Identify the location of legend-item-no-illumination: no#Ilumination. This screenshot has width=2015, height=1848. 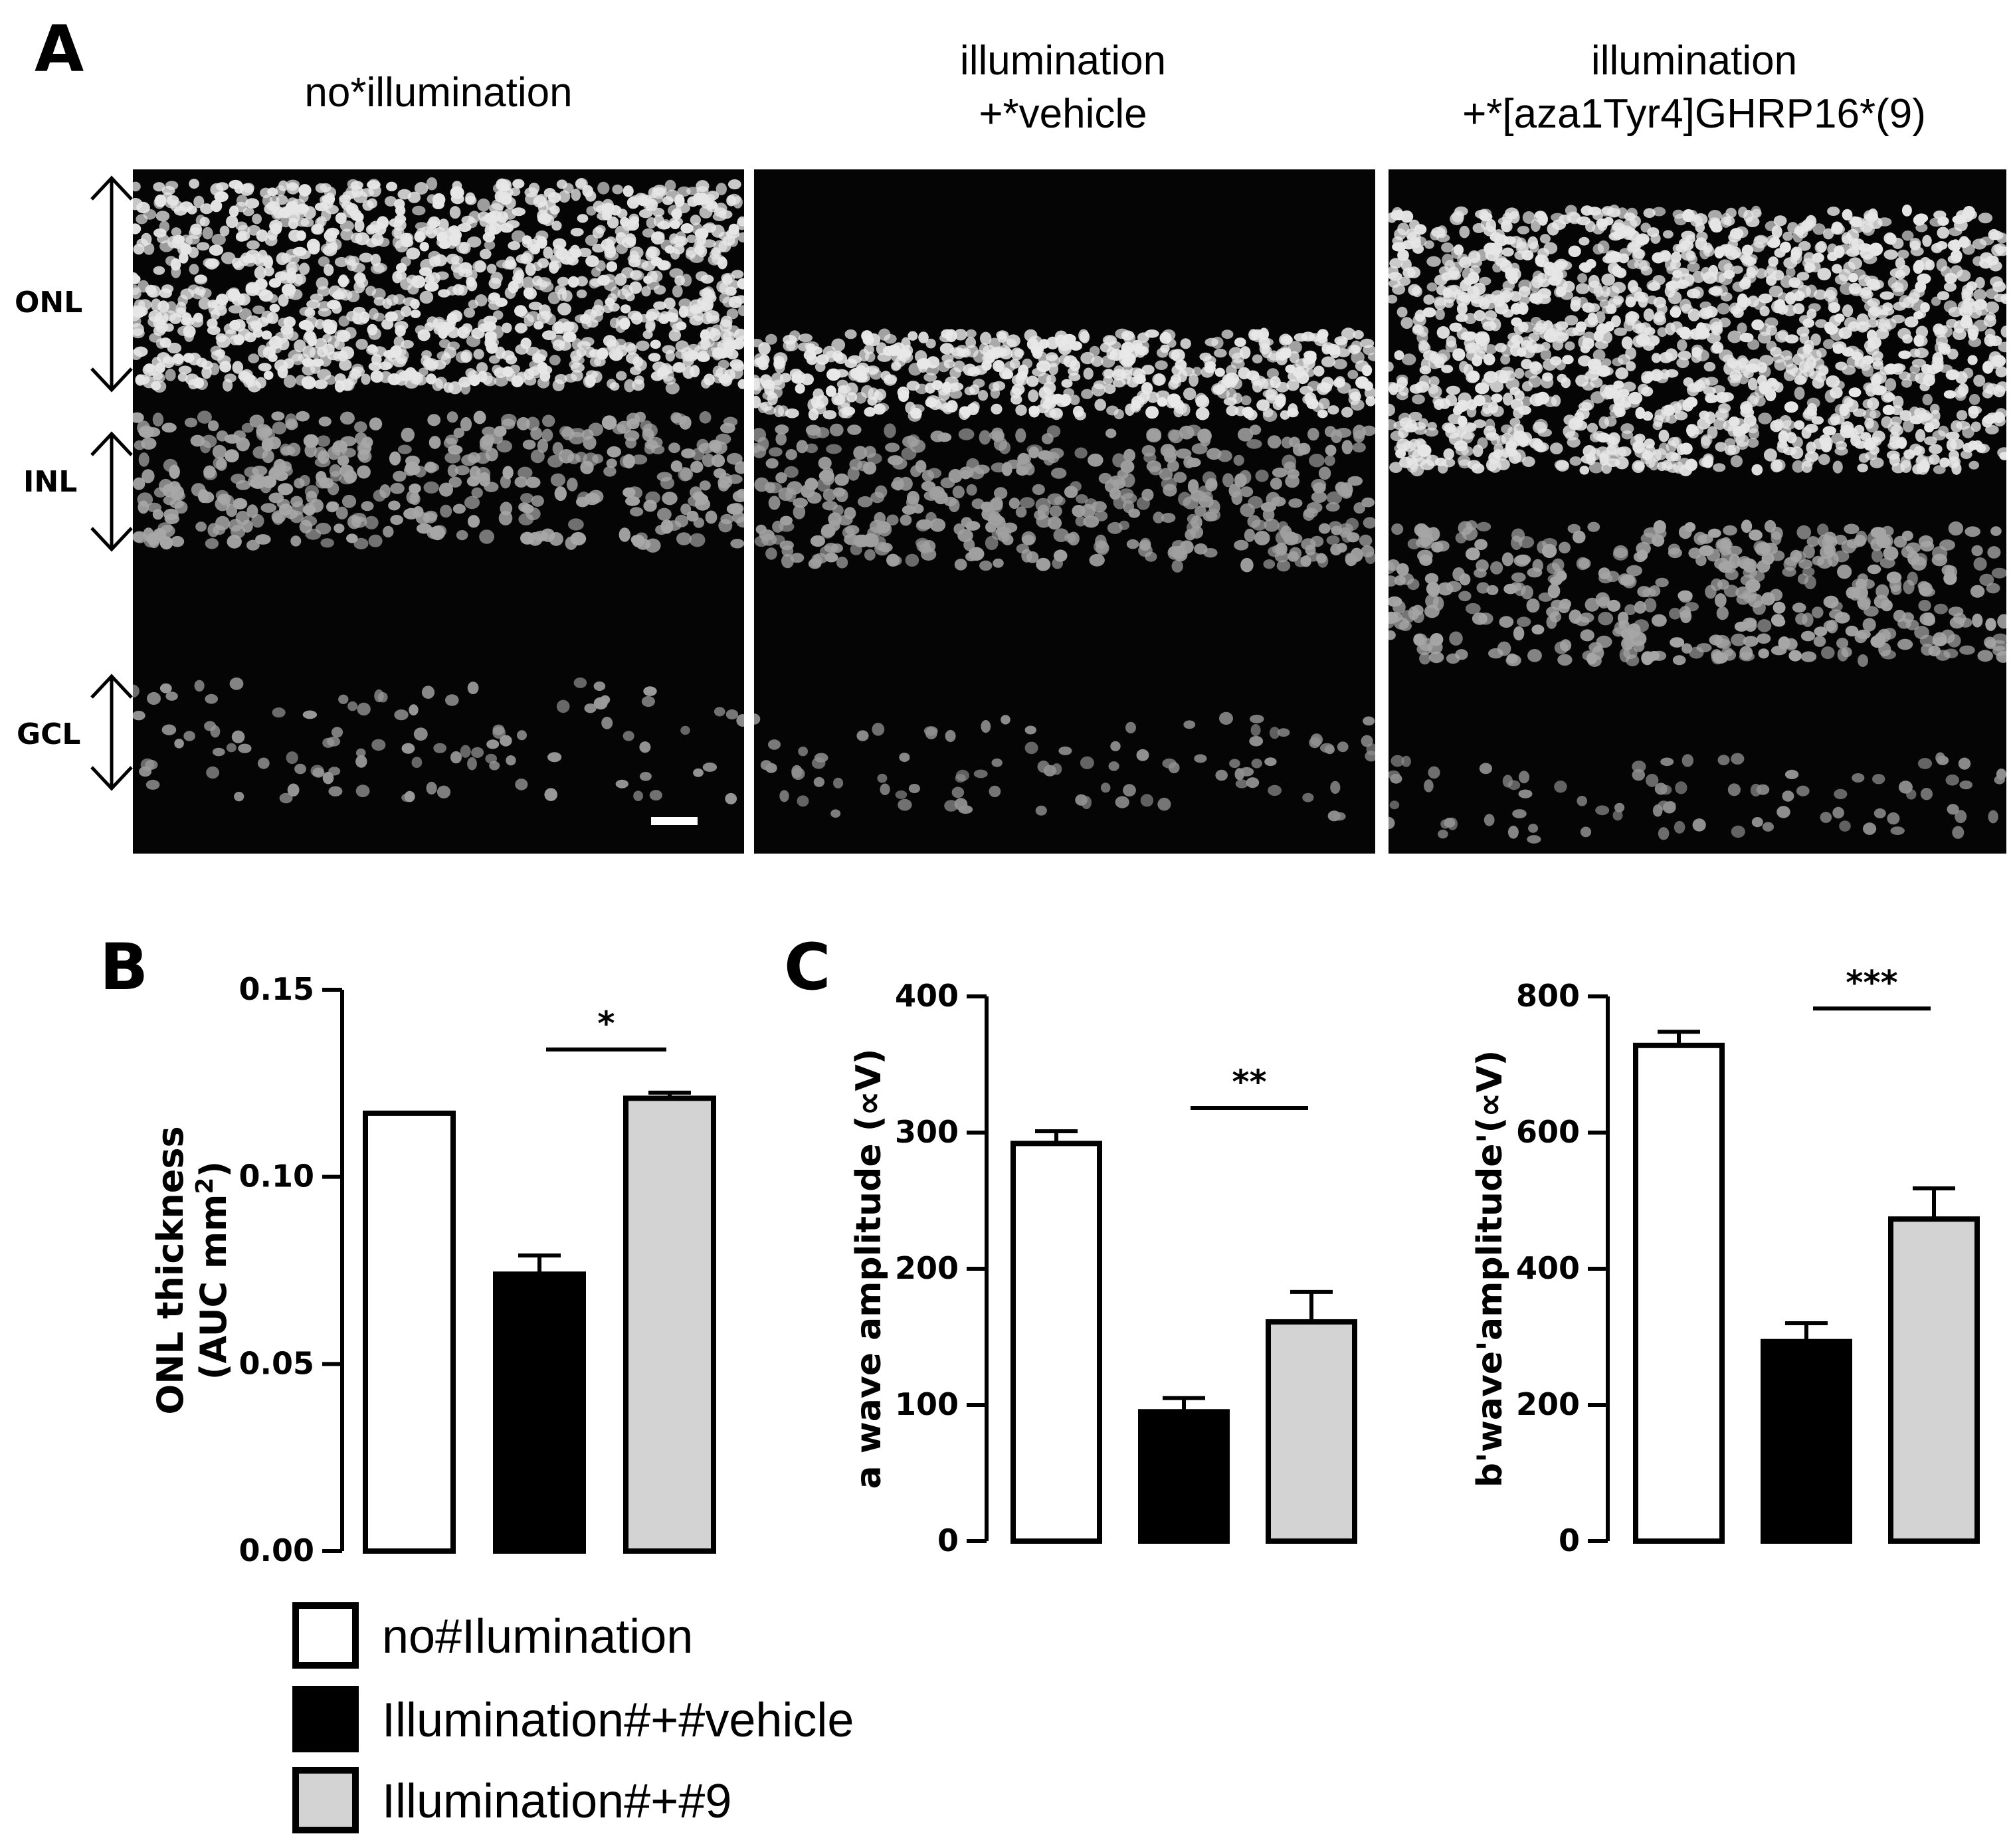
(625, 1638).